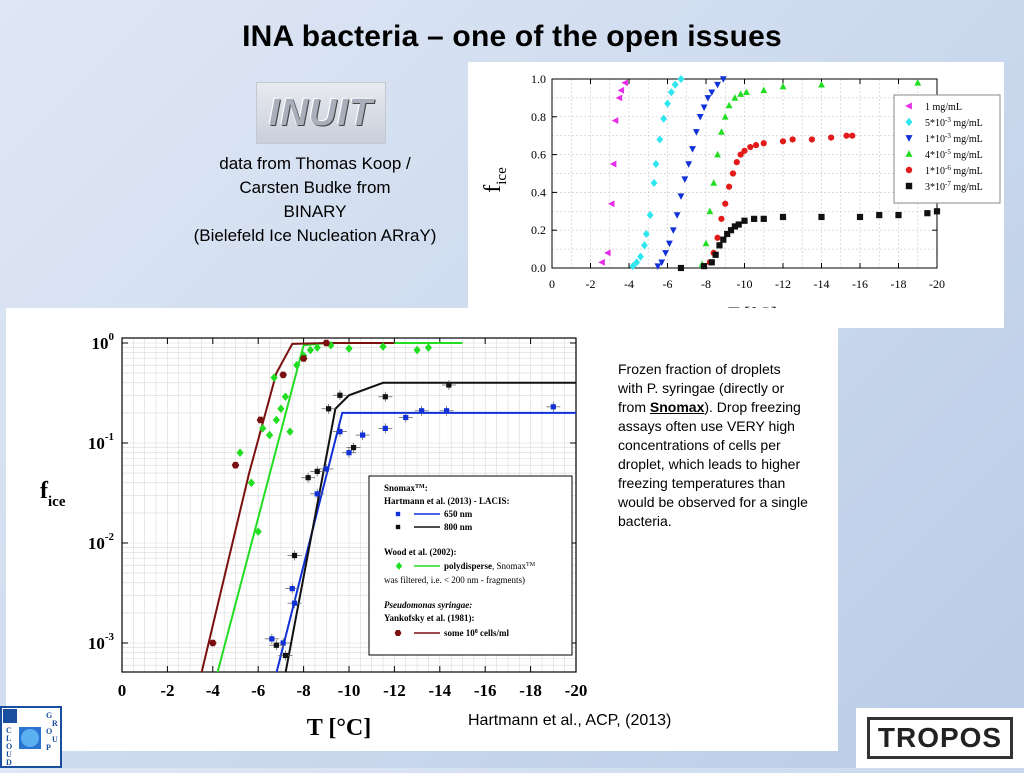 This screenshot has height=773, width=1024. What do you see at coordinates (304, 690) in the screenshot?
I see `x-tick-label: -8` at bounding box center [304, 690].